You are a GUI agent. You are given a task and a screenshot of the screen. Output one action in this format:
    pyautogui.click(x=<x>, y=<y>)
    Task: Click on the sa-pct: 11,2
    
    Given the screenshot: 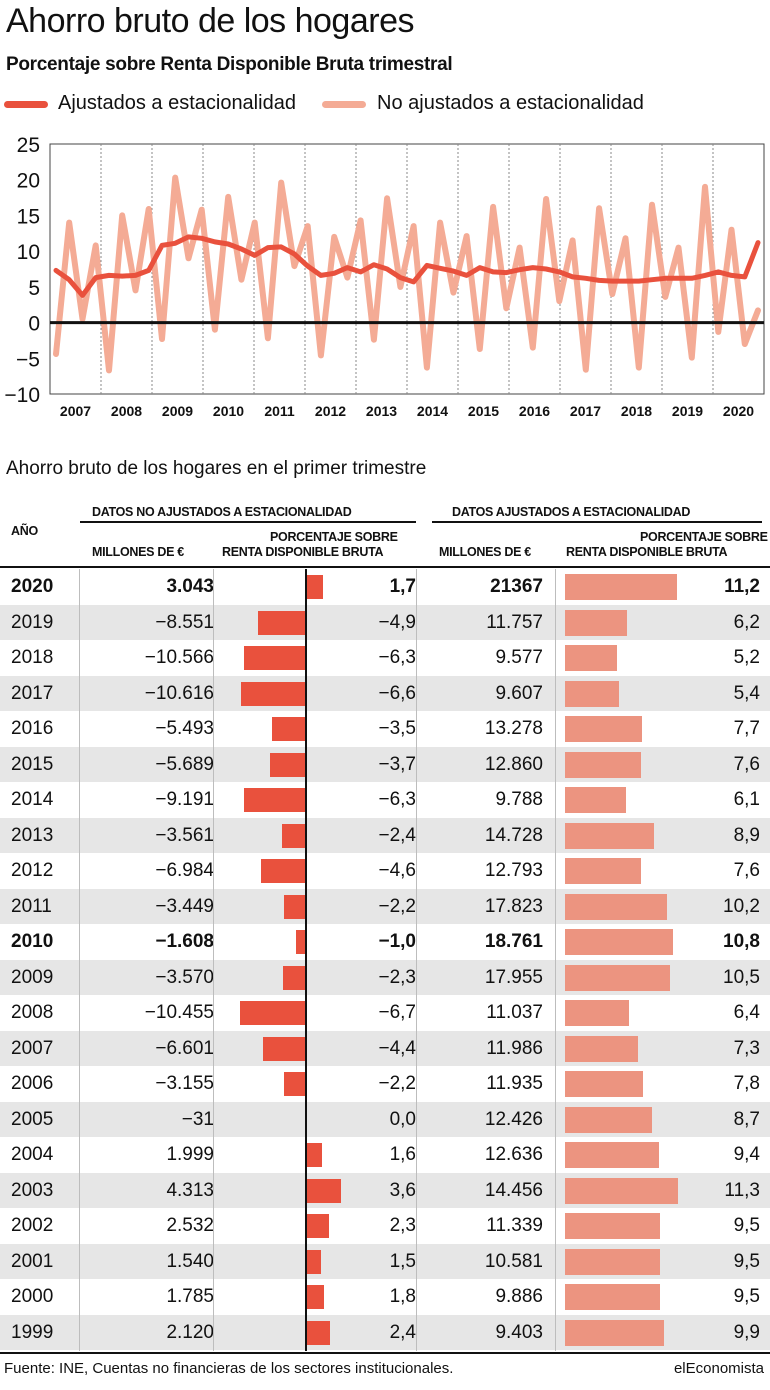 What is the action you would take?
    pyautogui.click(x=742, y=586)
    